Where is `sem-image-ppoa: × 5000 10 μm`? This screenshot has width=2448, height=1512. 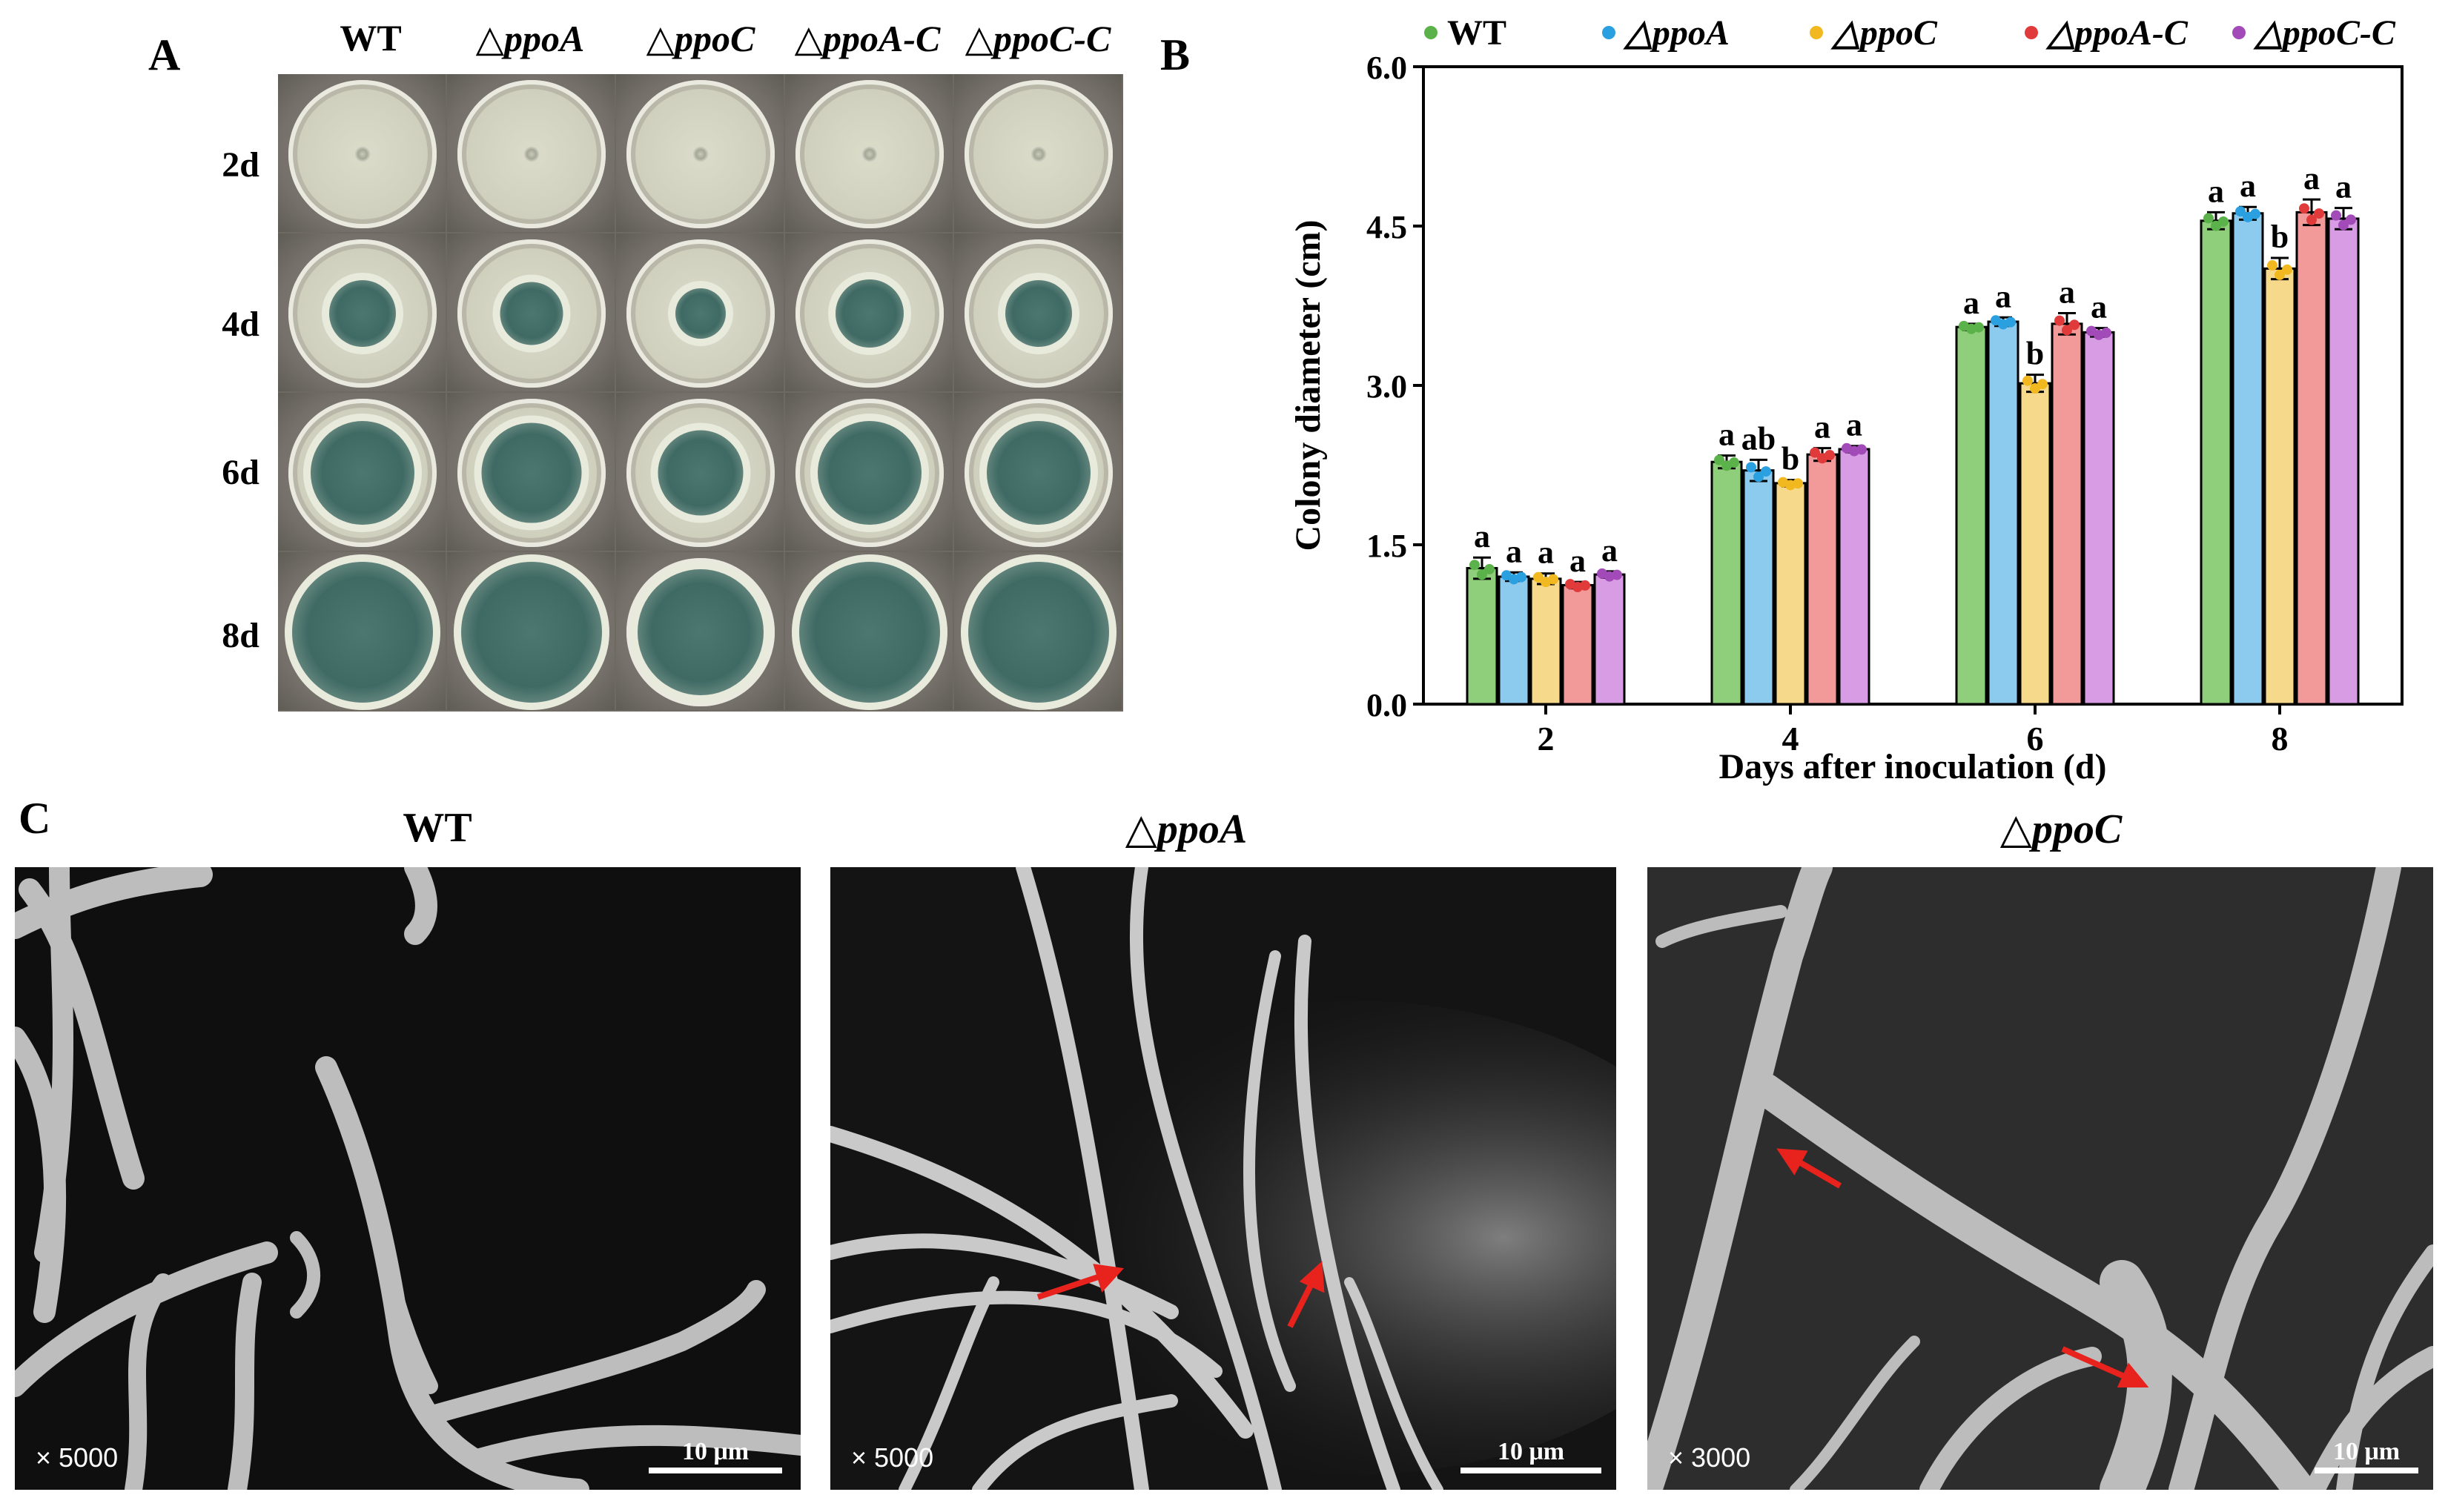
sem-image-ppoa: × 5000 10 μm is located at coordinates (1223, 1179).